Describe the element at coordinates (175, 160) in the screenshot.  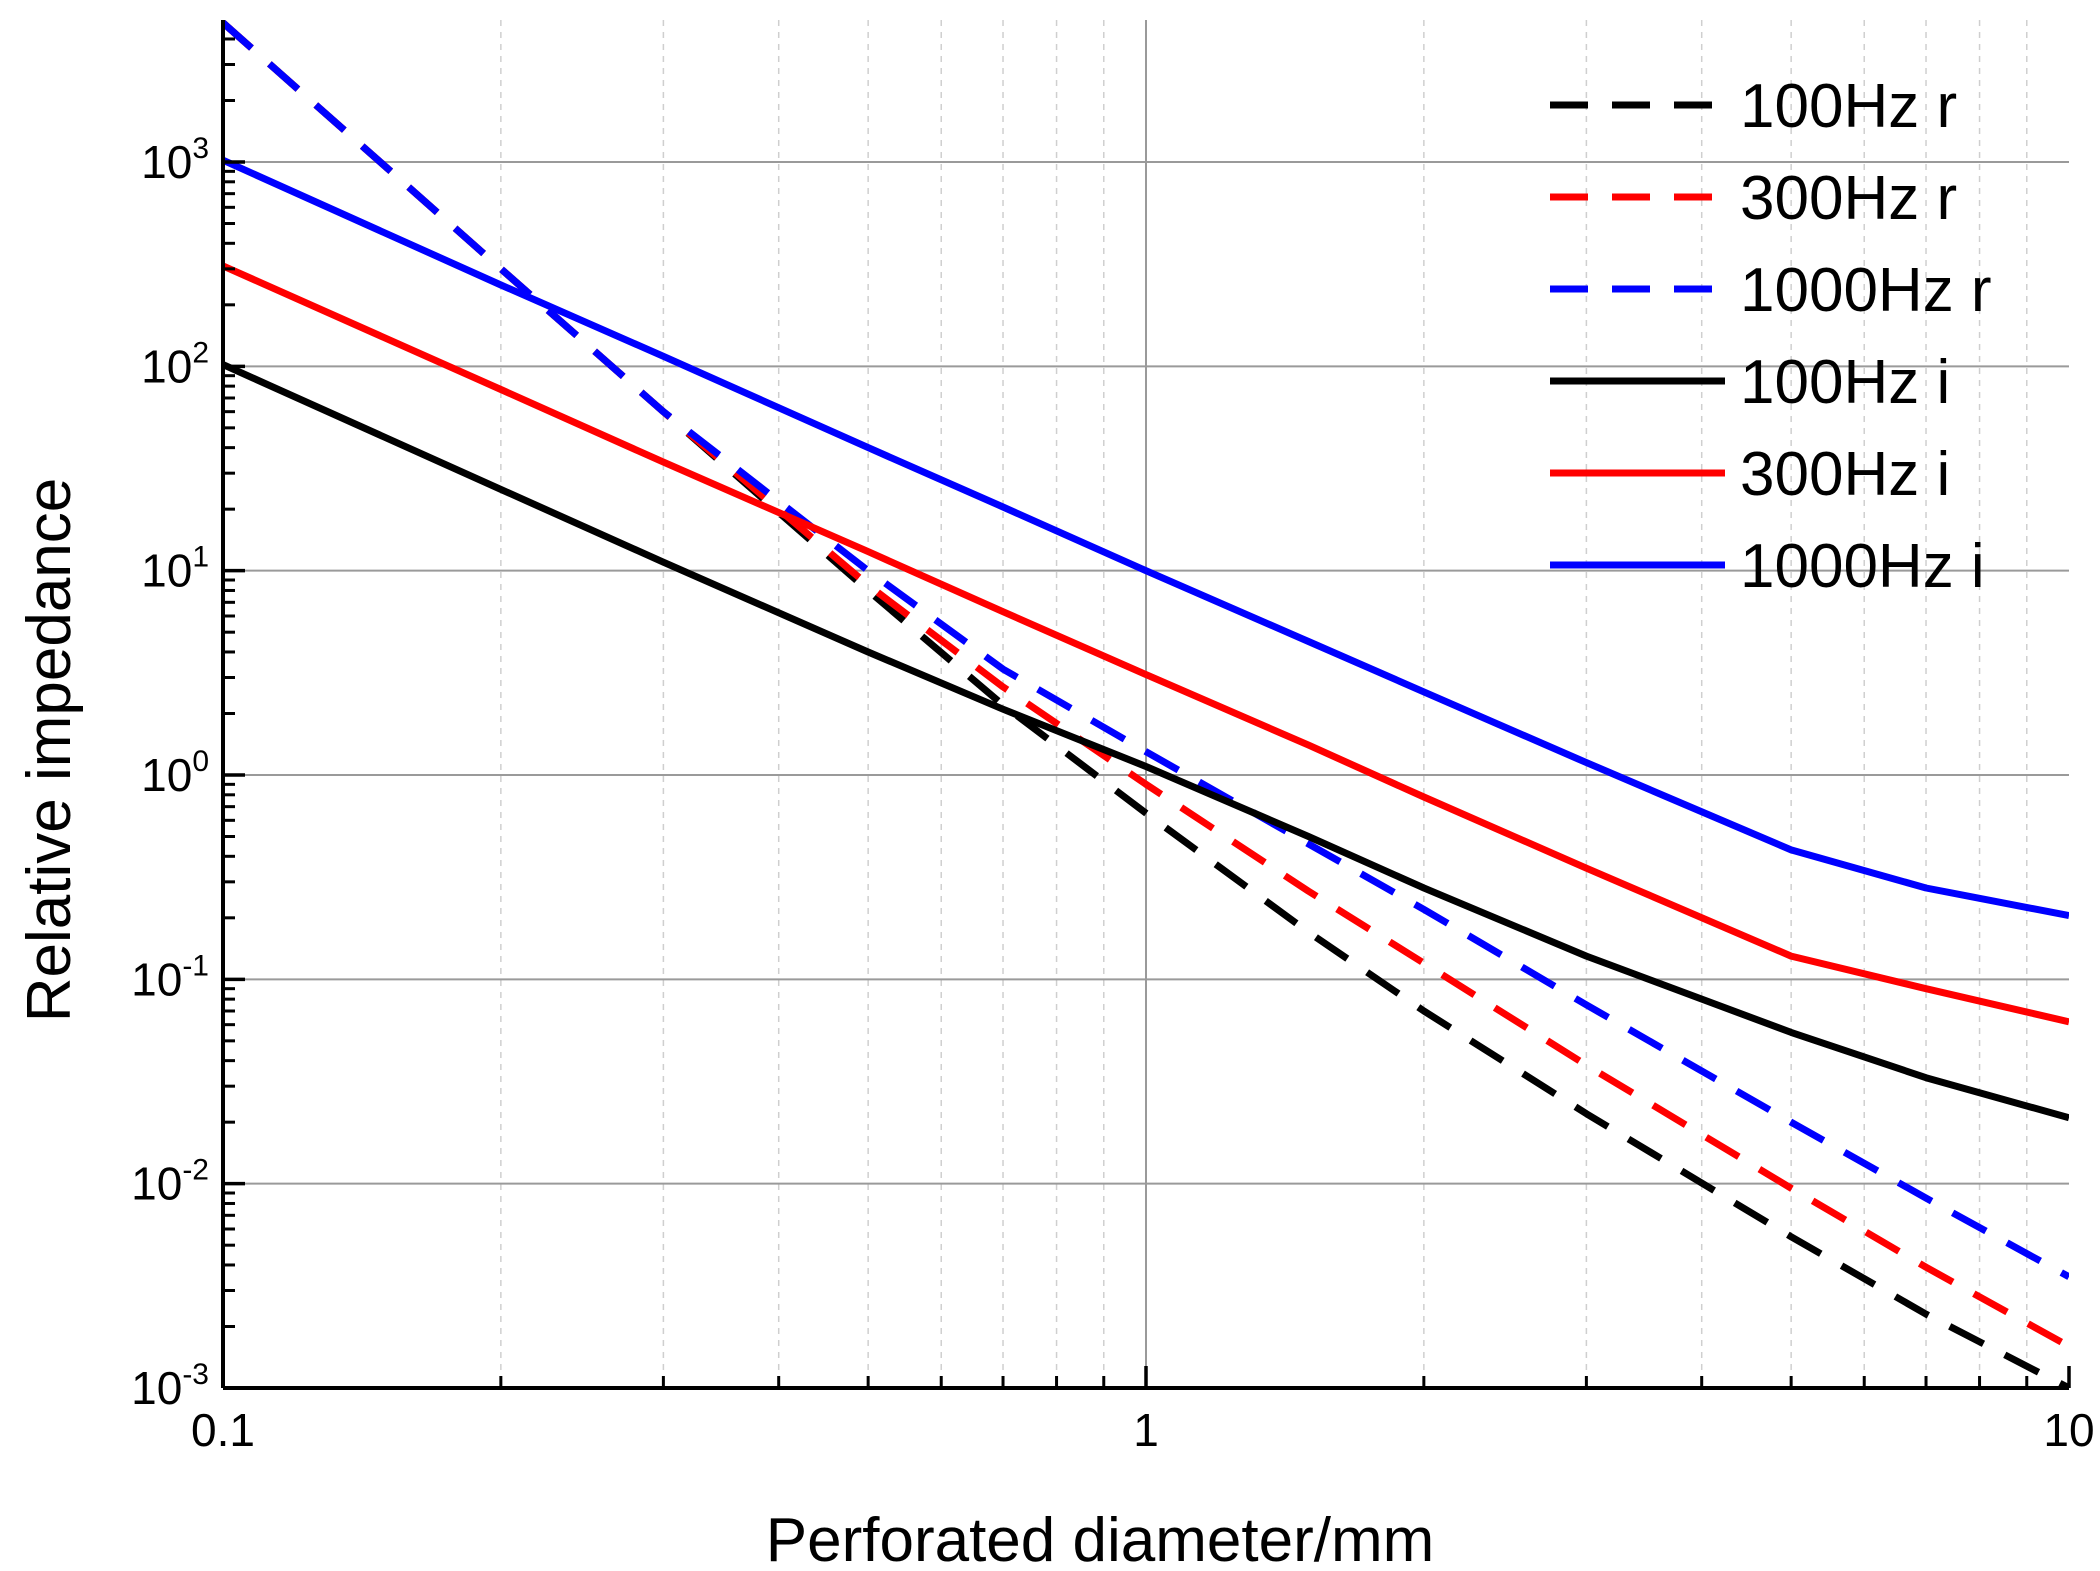
I see `y-tick-label: 10³` at that location.